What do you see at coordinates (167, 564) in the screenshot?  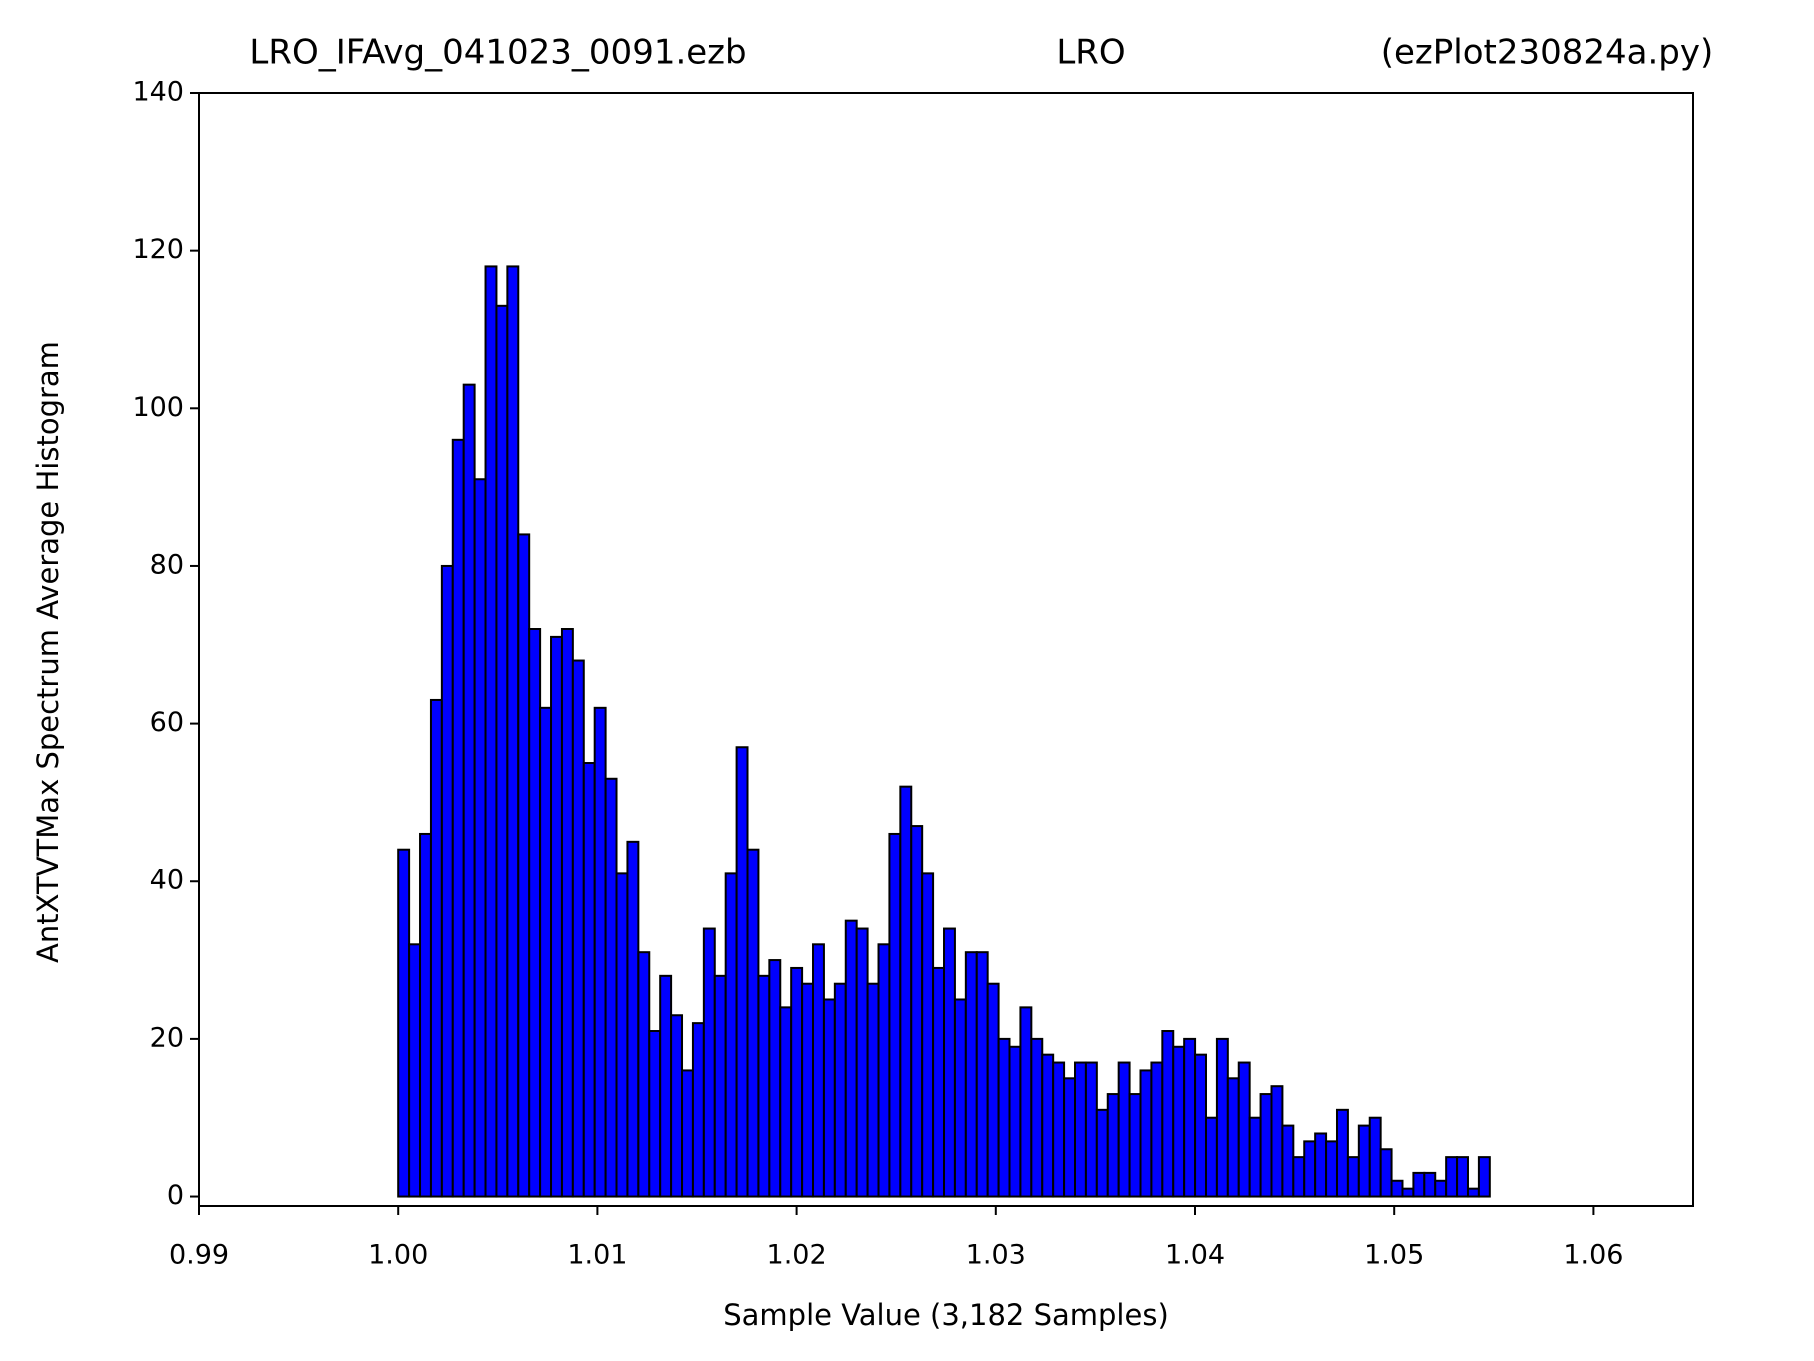 I see `y-tick-label: 80` at bounding box center [167, 564].